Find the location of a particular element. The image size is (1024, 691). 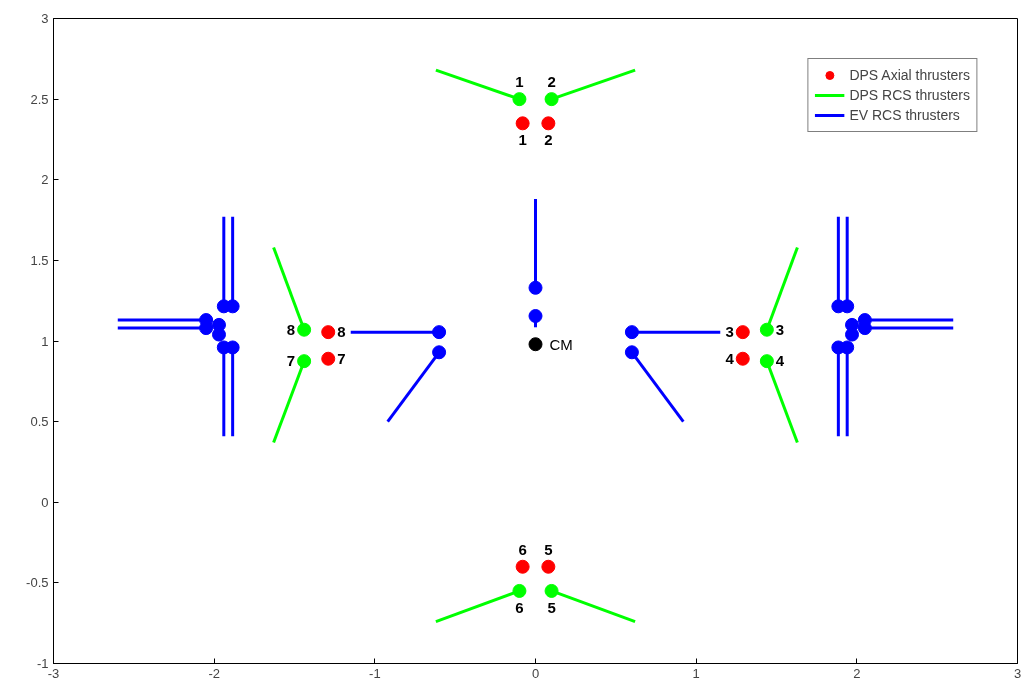

y-tick-label: 2 is located at coordinates (45, 180).